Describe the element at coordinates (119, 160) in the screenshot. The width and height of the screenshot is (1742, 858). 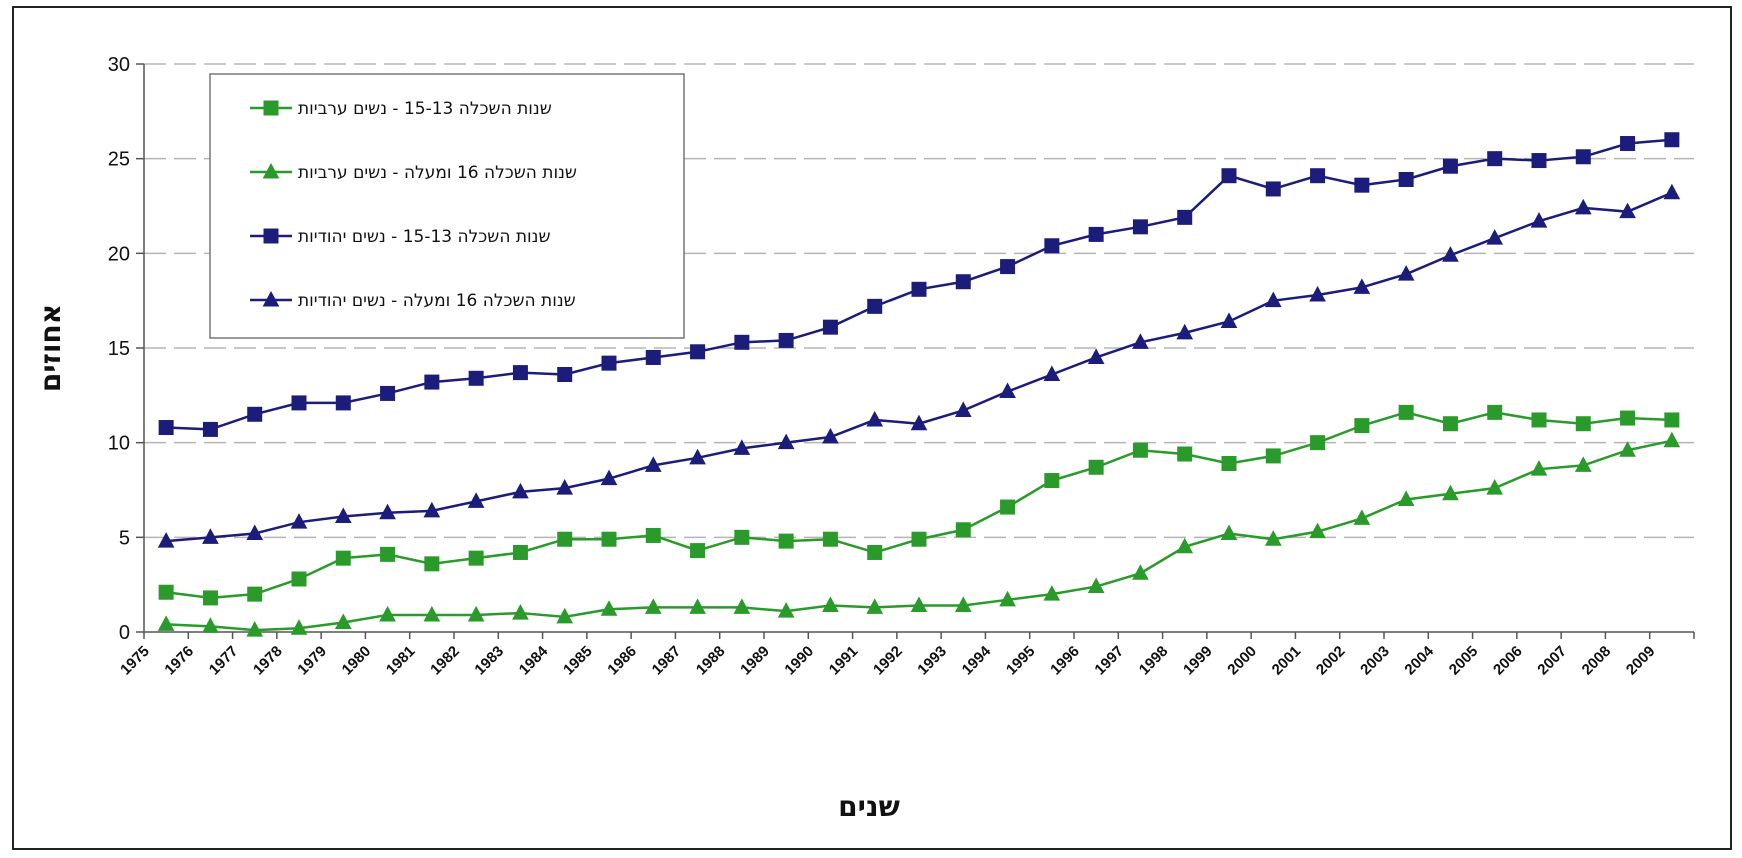
I see `y-tick-label: 25` at that location.